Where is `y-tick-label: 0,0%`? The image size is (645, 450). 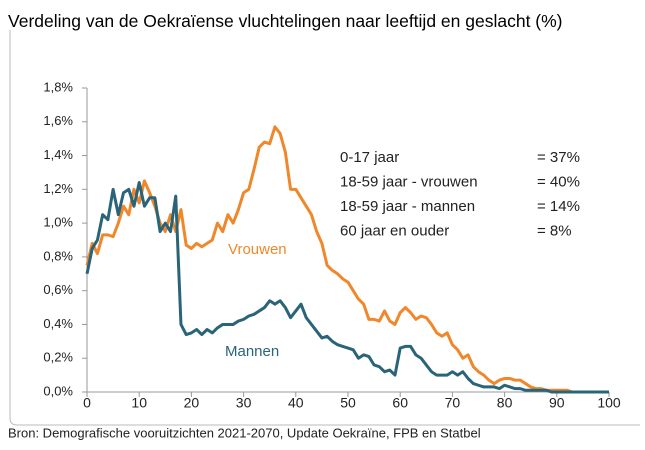 y-tick-label: 0,0% is located at coordinates (58, 390).